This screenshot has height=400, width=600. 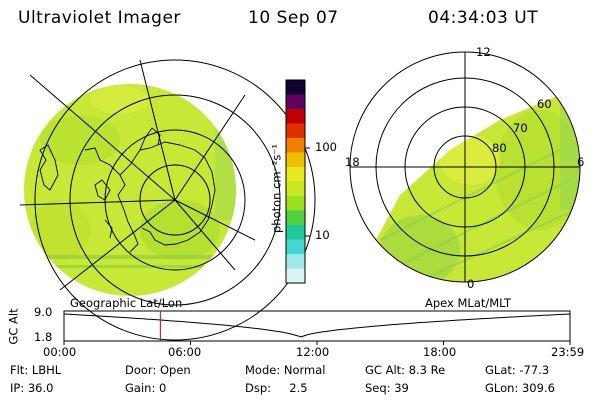 What do you see at coordinates (440, 352) in the screenshot?
I see `xtick-label-3: 18:00` at bounding box center [440, 352].